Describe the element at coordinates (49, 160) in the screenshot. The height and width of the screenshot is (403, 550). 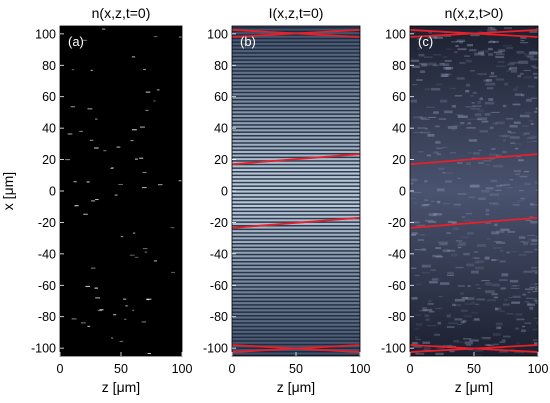
I see `y-tick-label: 20` at that location.